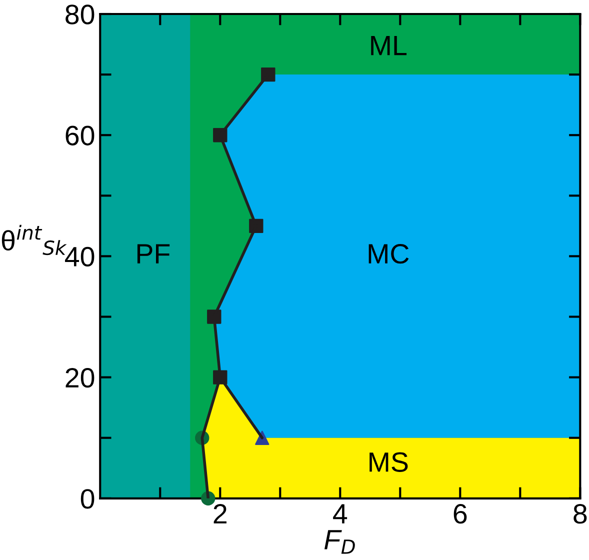 The image size is (589, 560). I want to click on y-axis-title: θ$^{int}$$_{Sk}$, so click(34, 240).